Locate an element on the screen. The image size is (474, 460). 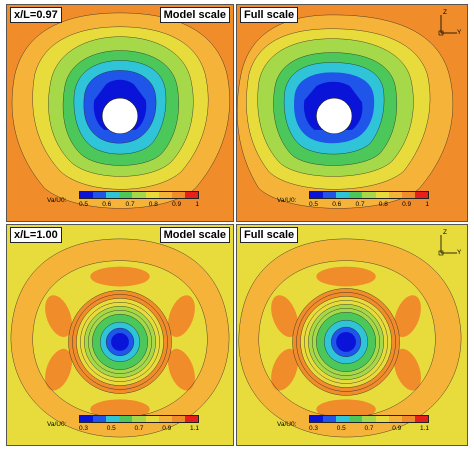
bottom-margin is located at coordinates (237, 454).